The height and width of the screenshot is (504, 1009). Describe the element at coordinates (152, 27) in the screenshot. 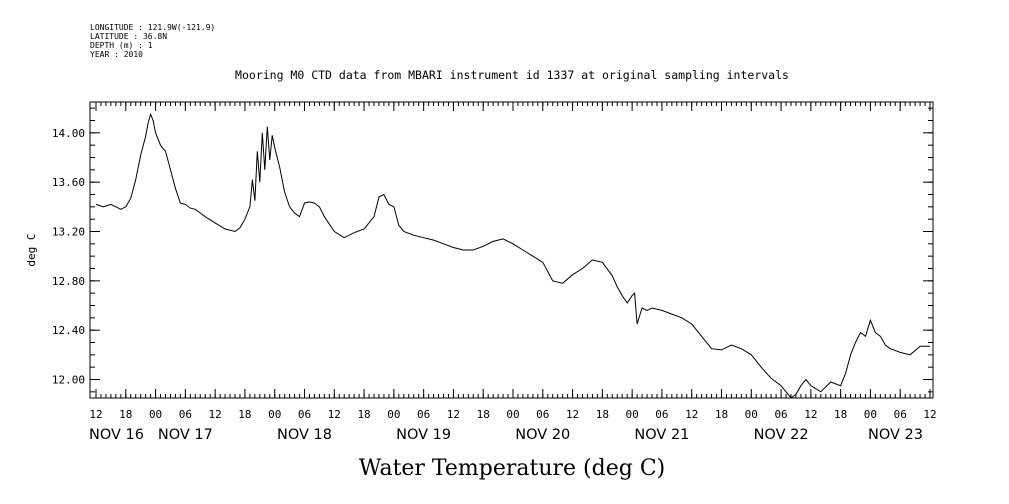

I see `meta-longitude: LONGITUDE : 121.9W(-121.9)` at that location.